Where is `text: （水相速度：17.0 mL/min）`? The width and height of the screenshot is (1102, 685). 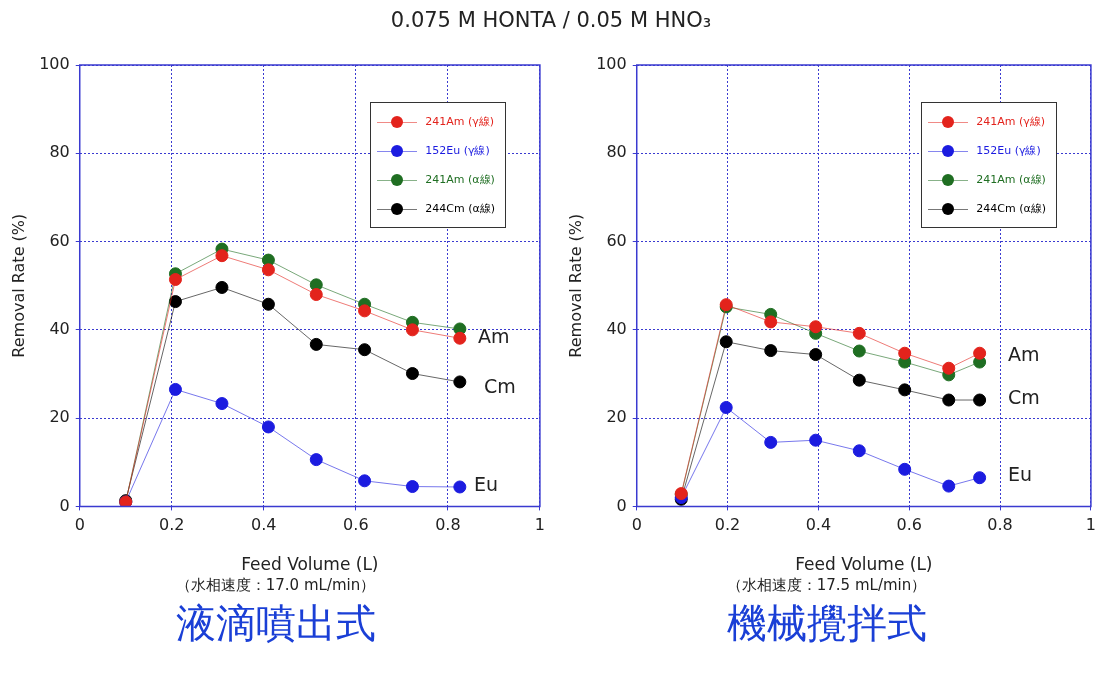 text: （水相速度：17.0 mL/min） is located at coordinates (275, 585).